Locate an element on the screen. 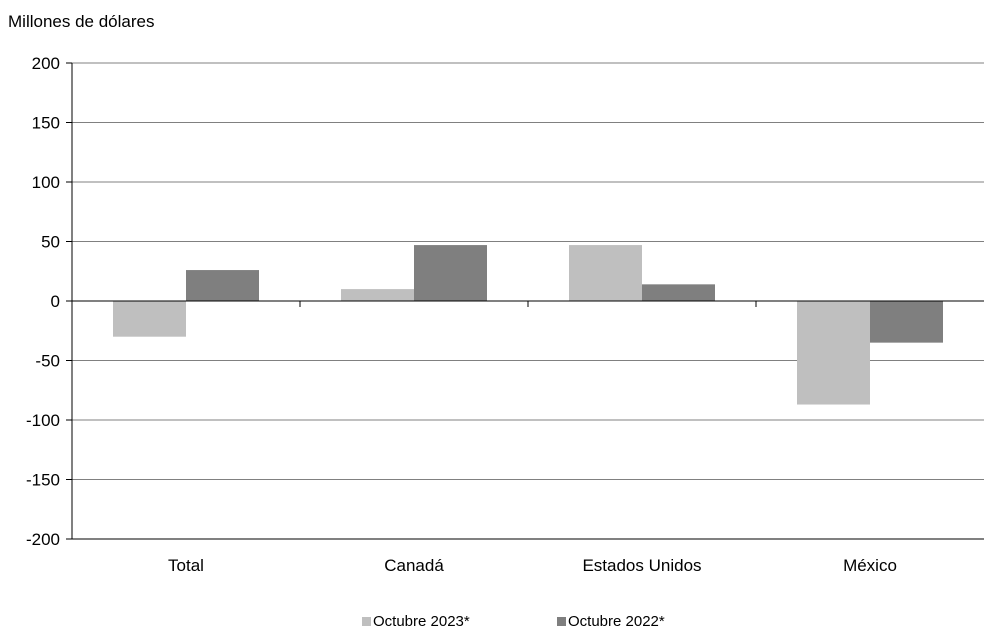 The image size is (992, 630). x-axis-categories: Total Canadá Estados Unidos México is located at coordinates (532, 565).